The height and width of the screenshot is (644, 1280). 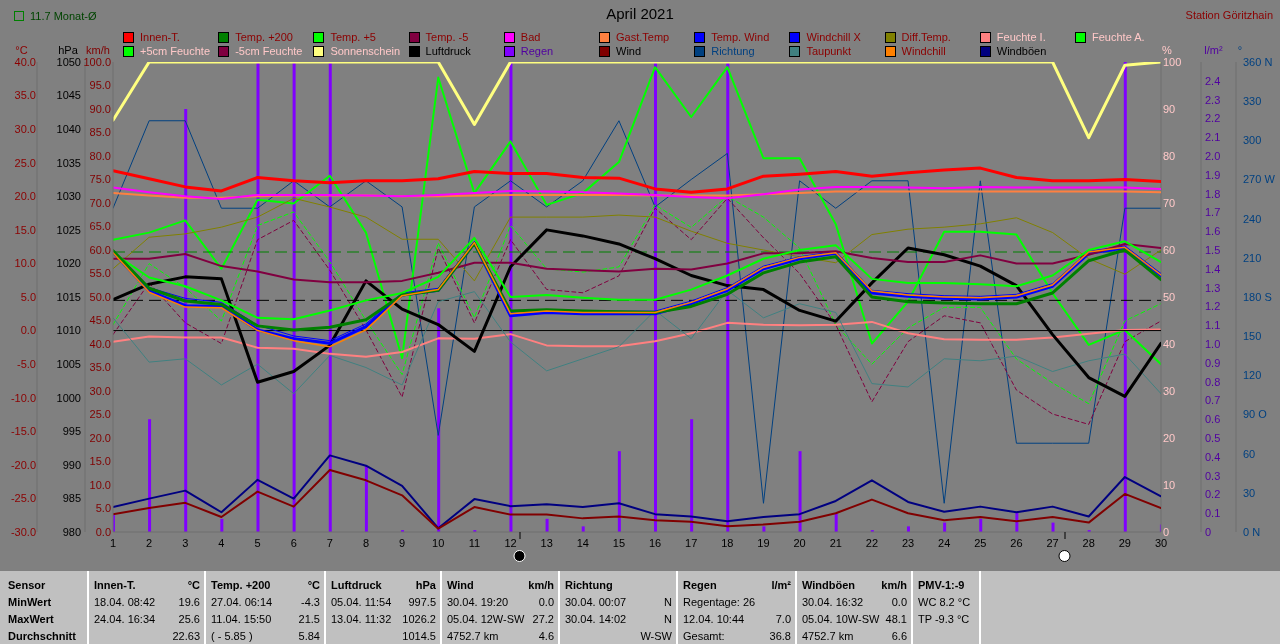 What do you see at coordinates (23, 431) in the screenshot?
I see `y-tick-label: -15.0` at bounding box center [23, 431].